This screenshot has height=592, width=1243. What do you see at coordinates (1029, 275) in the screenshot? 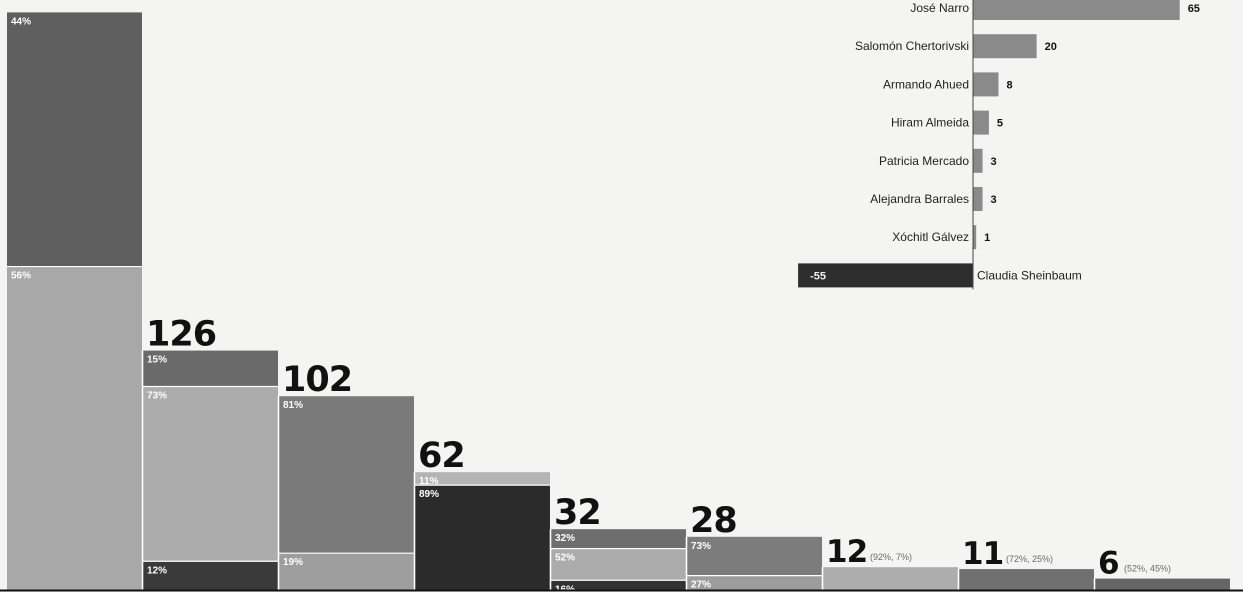
I see `inset-category-label: Claudia Sheinbaum` at bounding box center [1029, 275].